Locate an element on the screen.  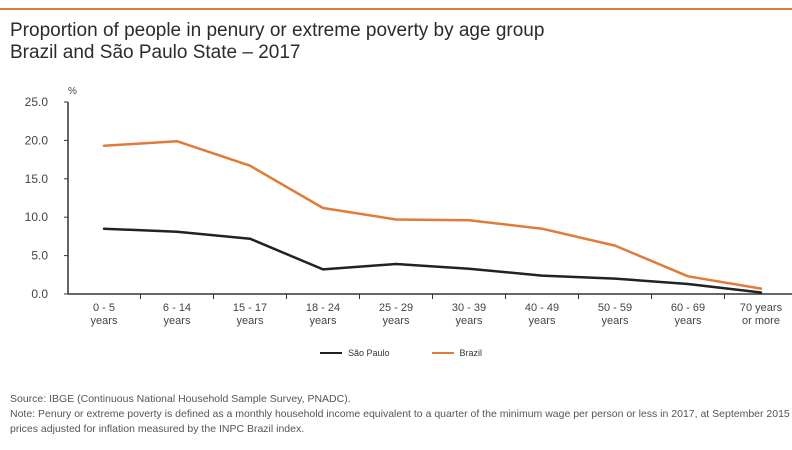
x-tick-label: 25 - 29 years is located at coordinates (396, 314).